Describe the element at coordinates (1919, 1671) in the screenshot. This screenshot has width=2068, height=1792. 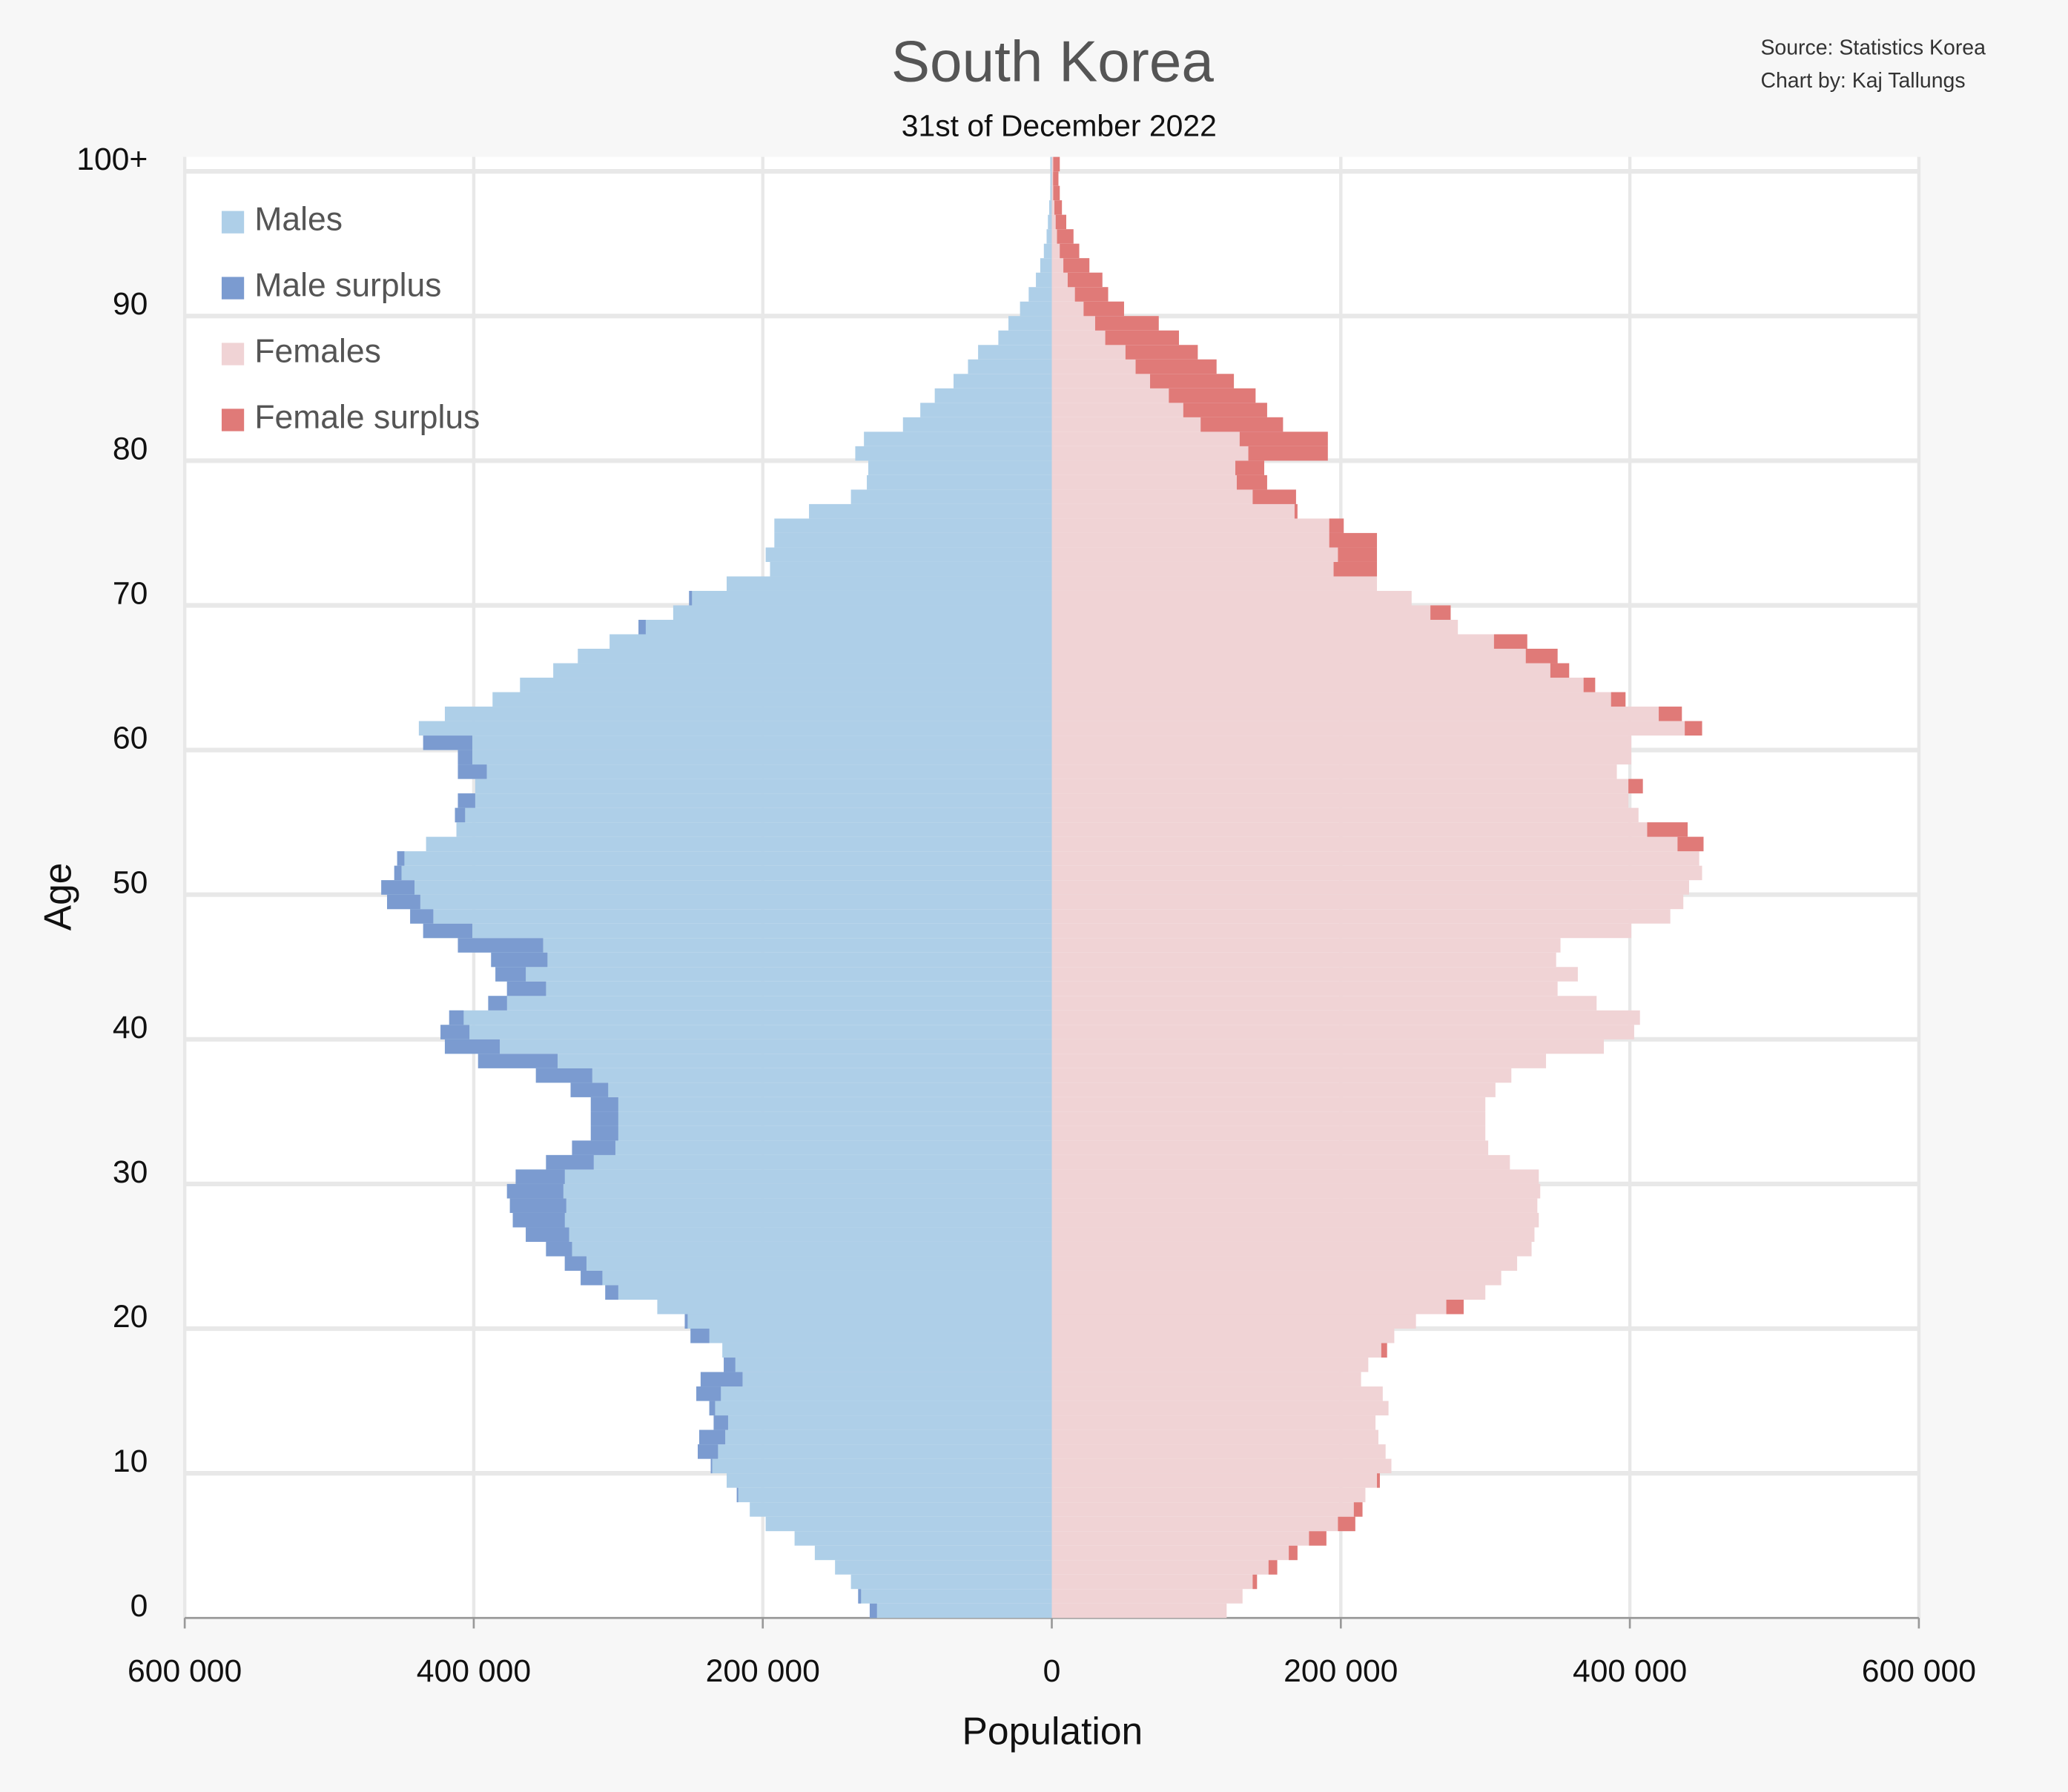
I see `x-tick-label: 600 000` at that location.